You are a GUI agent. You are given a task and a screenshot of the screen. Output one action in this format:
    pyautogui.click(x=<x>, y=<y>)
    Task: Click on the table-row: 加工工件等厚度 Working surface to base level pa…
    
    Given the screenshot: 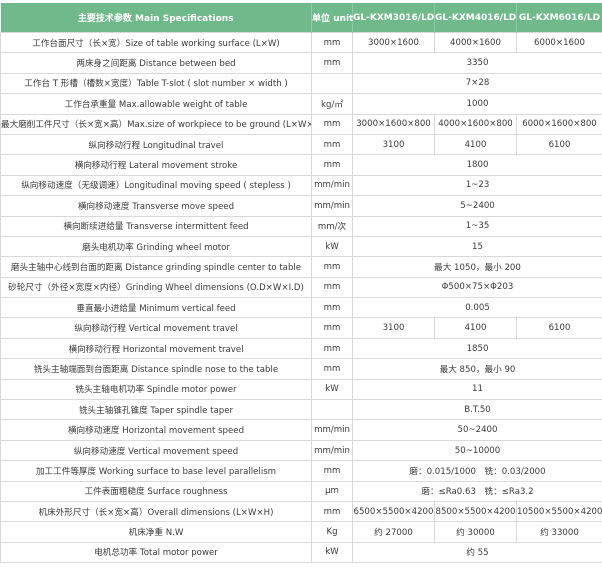 What is the action you would take?
    pyautogui.click(x=301, y=471)
    